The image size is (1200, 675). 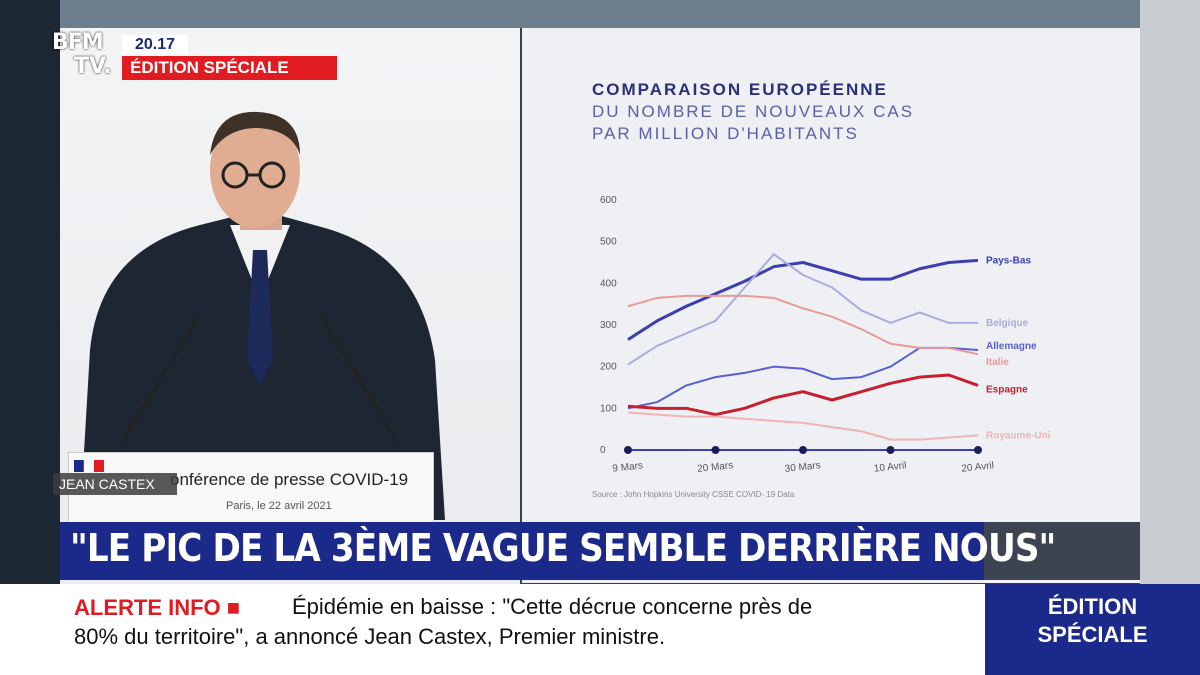 What do you see at coordinates (740, 89) in the screenshot?
I see `chart-title: COMPARAISON EUROPÉENNE` at bounding box center [740, 89].